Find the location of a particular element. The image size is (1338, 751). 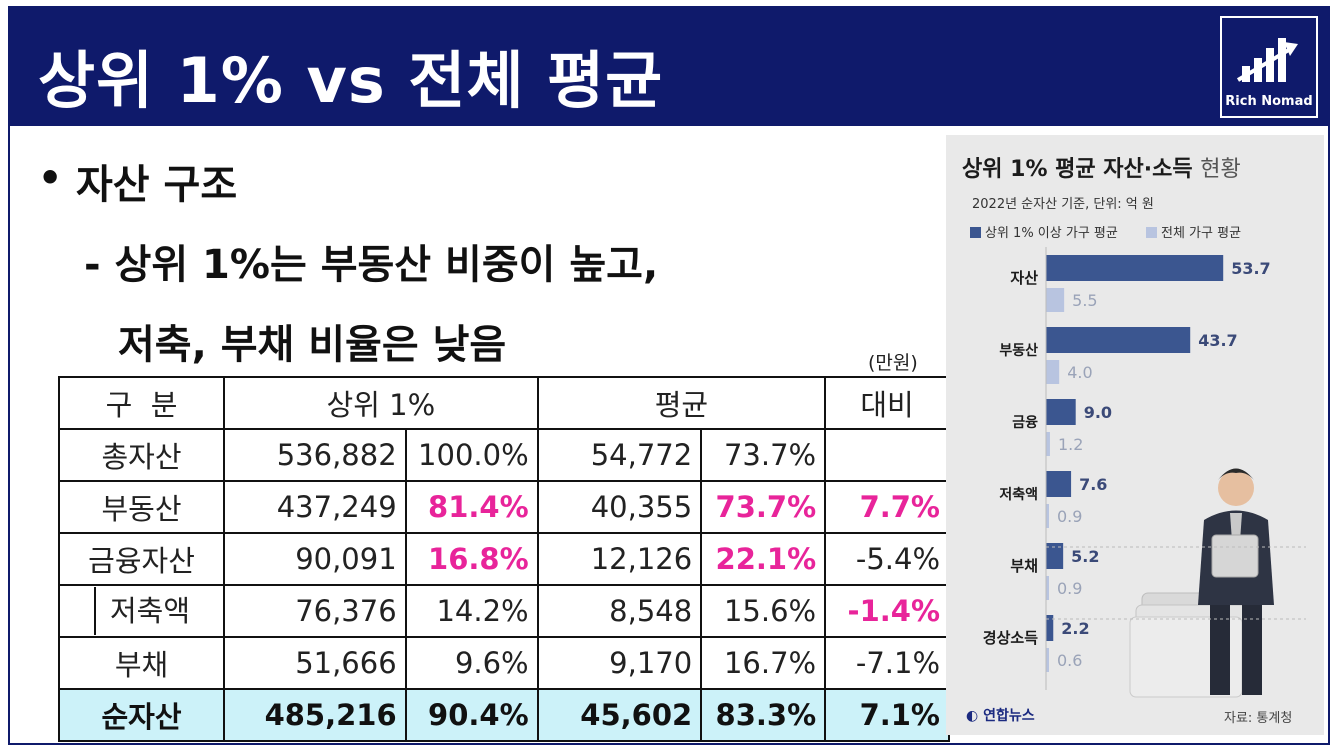

table-header-row: 구 분 상위 1% 평균 대비 is located at coordinates (503, 403).